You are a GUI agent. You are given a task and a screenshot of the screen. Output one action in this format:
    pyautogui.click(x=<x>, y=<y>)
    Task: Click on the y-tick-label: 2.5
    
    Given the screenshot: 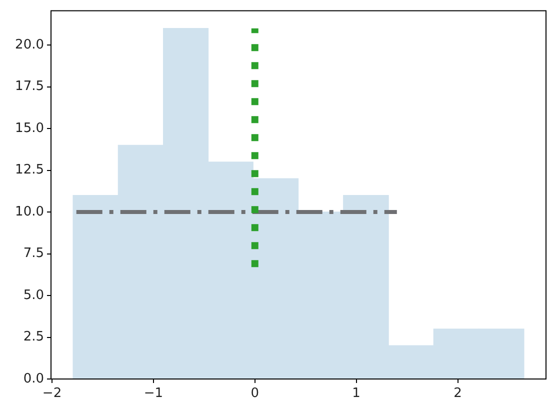 What is the action you would take?
    pyautogui.click(x=33, y=337)
    